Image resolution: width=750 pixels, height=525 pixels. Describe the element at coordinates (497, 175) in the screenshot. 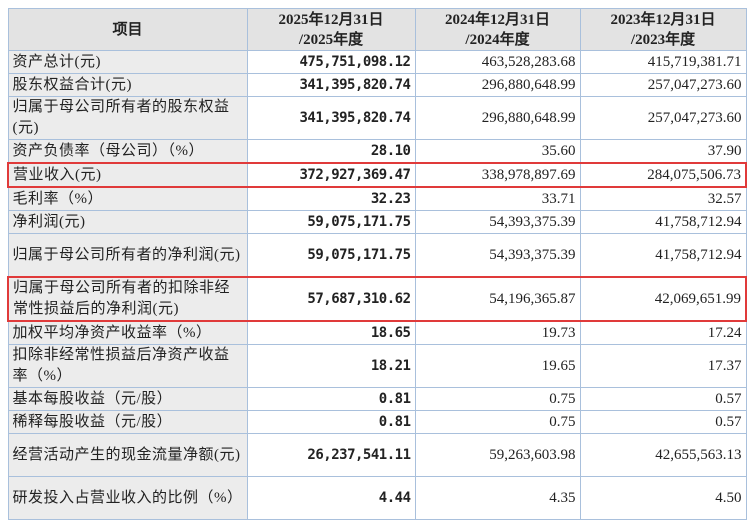

I see `value-2024: 338,978,897.69` at that location.